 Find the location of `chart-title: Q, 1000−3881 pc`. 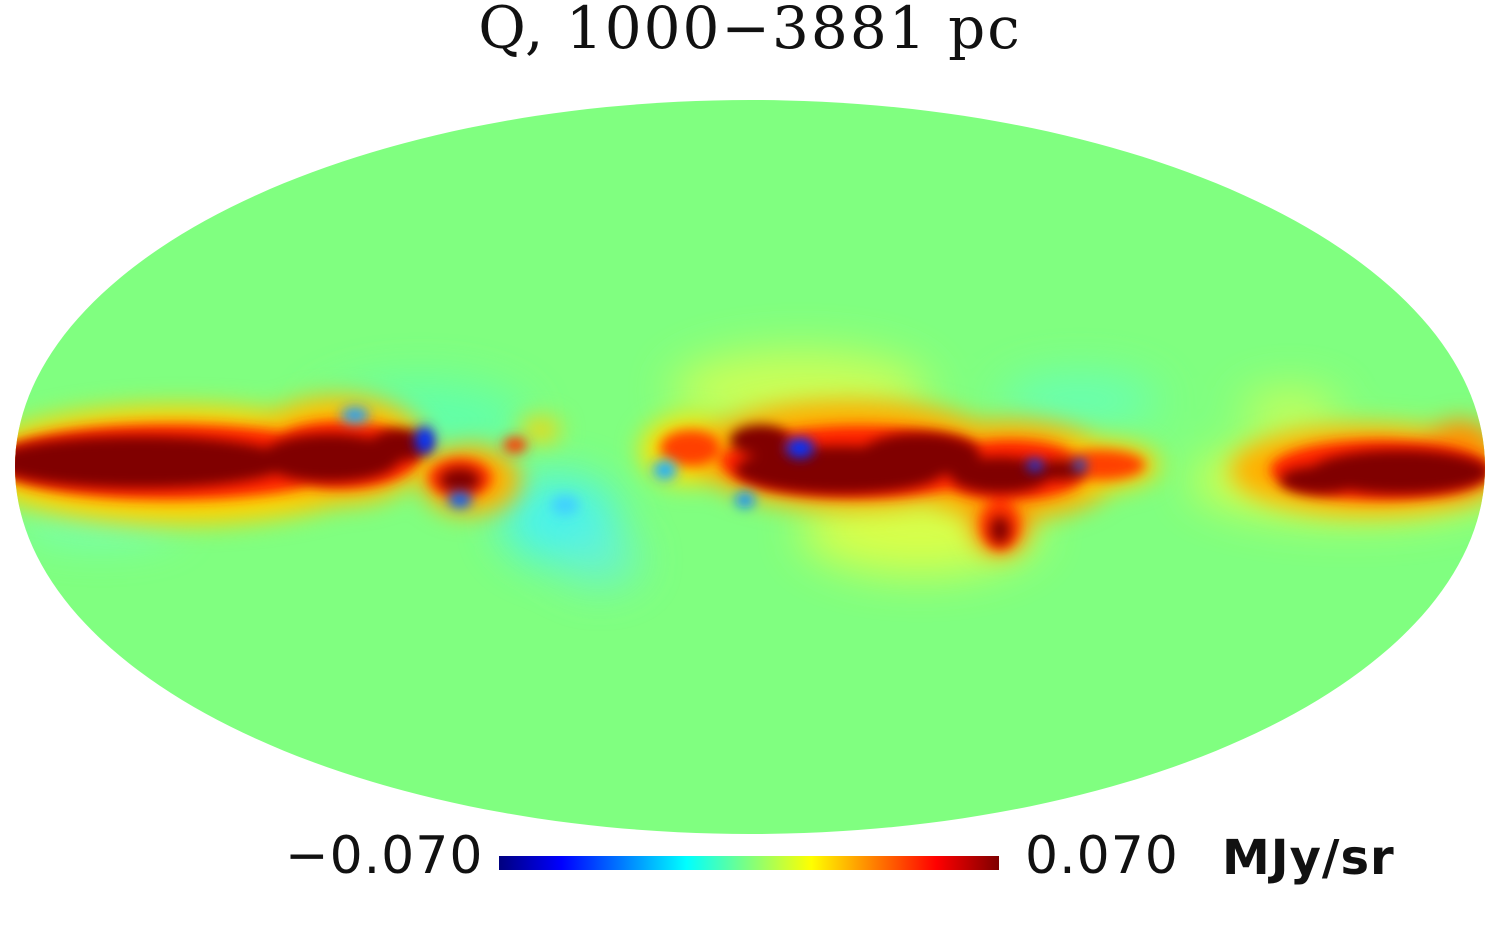

chart-title: Q, 1000−3881 pc is located at coordinates (750, 31).